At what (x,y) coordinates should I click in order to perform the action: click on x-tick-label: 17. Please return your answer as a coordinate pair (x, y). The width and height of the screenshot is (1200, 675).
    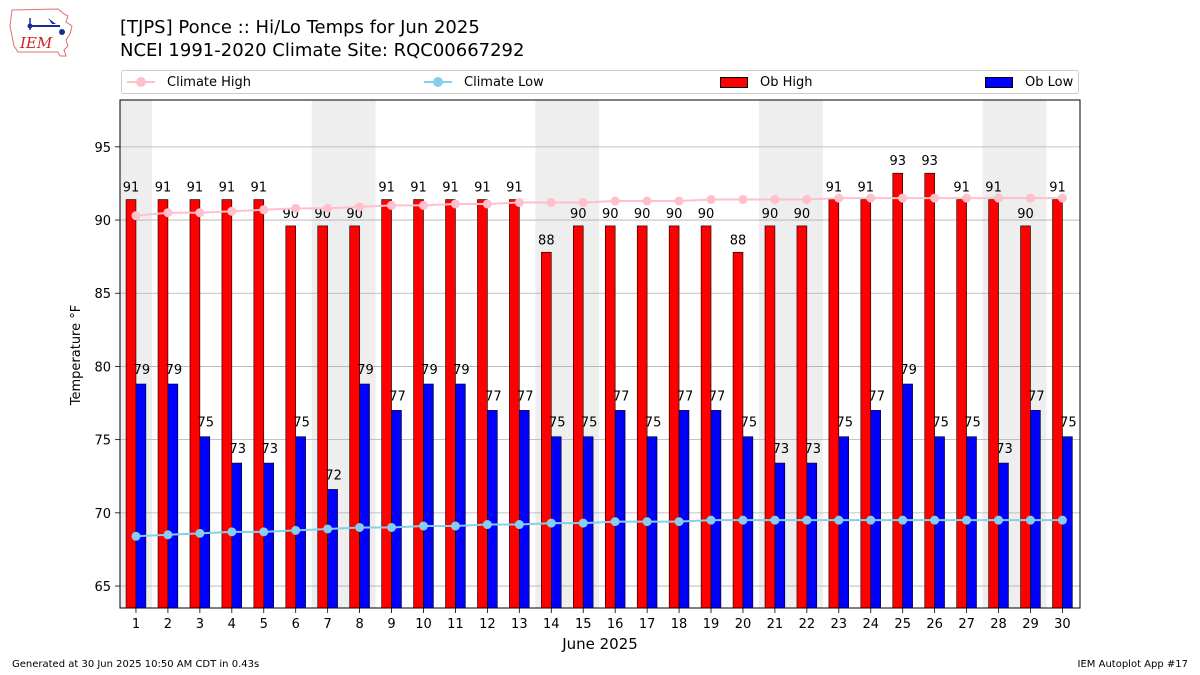
    Looking at the image, I should click on (647, 624).